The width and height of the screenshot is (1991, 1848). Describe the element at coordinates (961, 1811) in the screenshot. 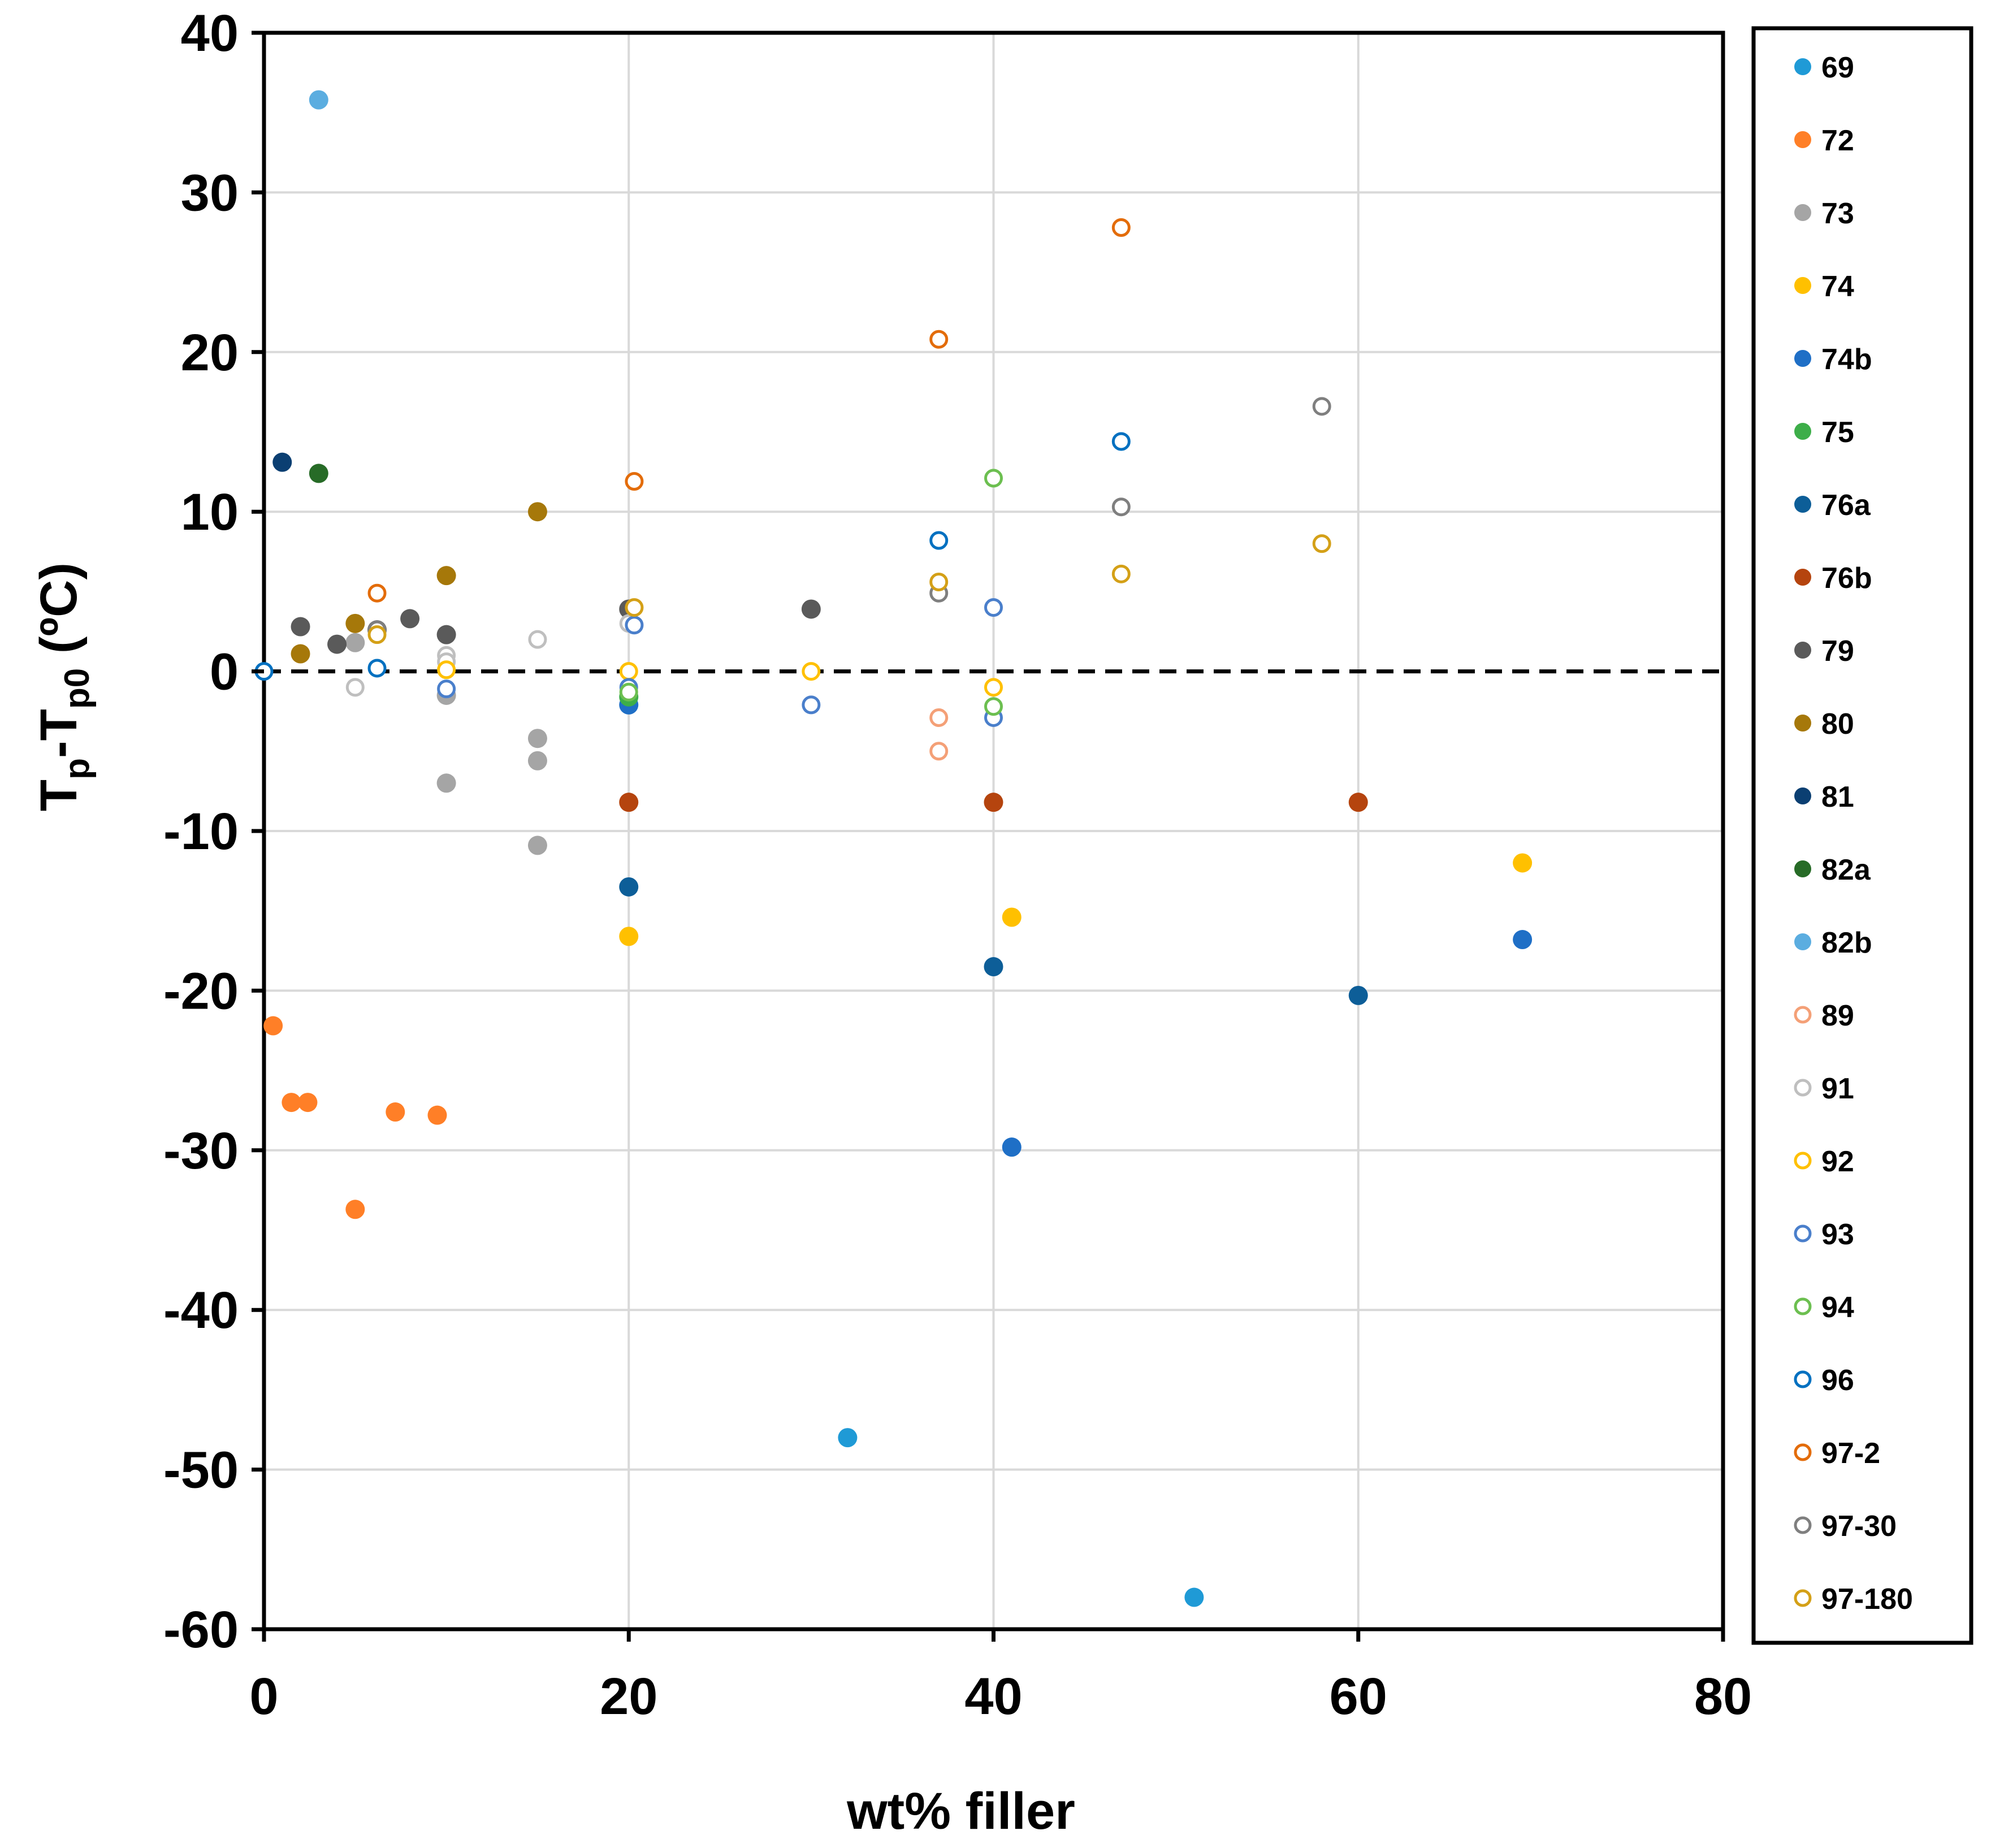

I see `x-axis-title: wt% filler` at that location.